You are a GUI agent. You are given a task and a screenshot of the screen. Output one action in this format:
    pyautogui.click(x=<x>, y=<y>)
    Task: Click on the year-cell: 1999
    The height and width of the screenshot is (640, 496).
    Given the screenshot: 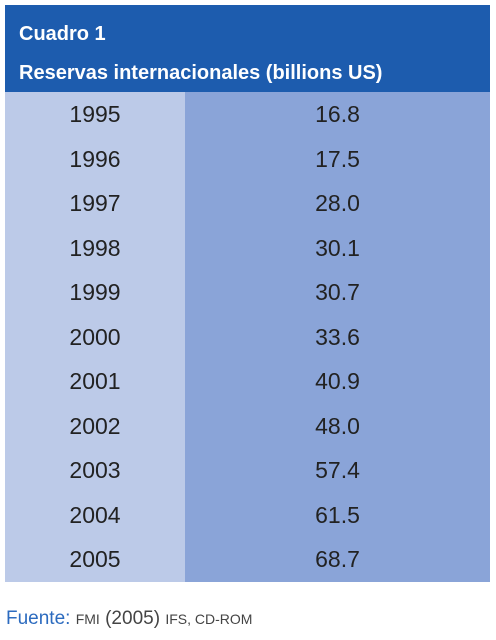 What is the action you would take?
    pyautogui.click(x=95, y=292)
    